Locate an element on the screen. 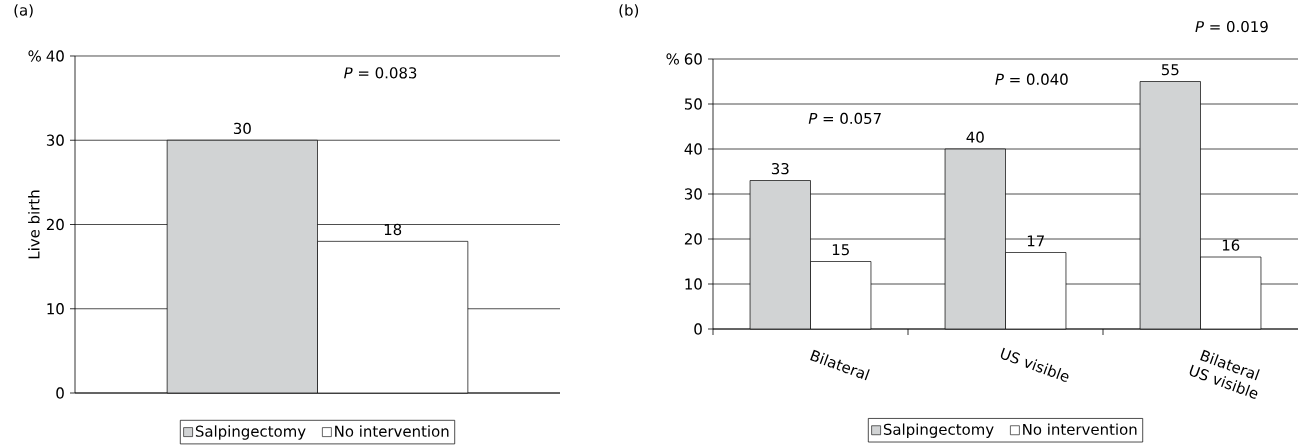 The width and height of the screenshot is (1300, 445). annotation: P = 0.083 is located at coordinates (380, 73).